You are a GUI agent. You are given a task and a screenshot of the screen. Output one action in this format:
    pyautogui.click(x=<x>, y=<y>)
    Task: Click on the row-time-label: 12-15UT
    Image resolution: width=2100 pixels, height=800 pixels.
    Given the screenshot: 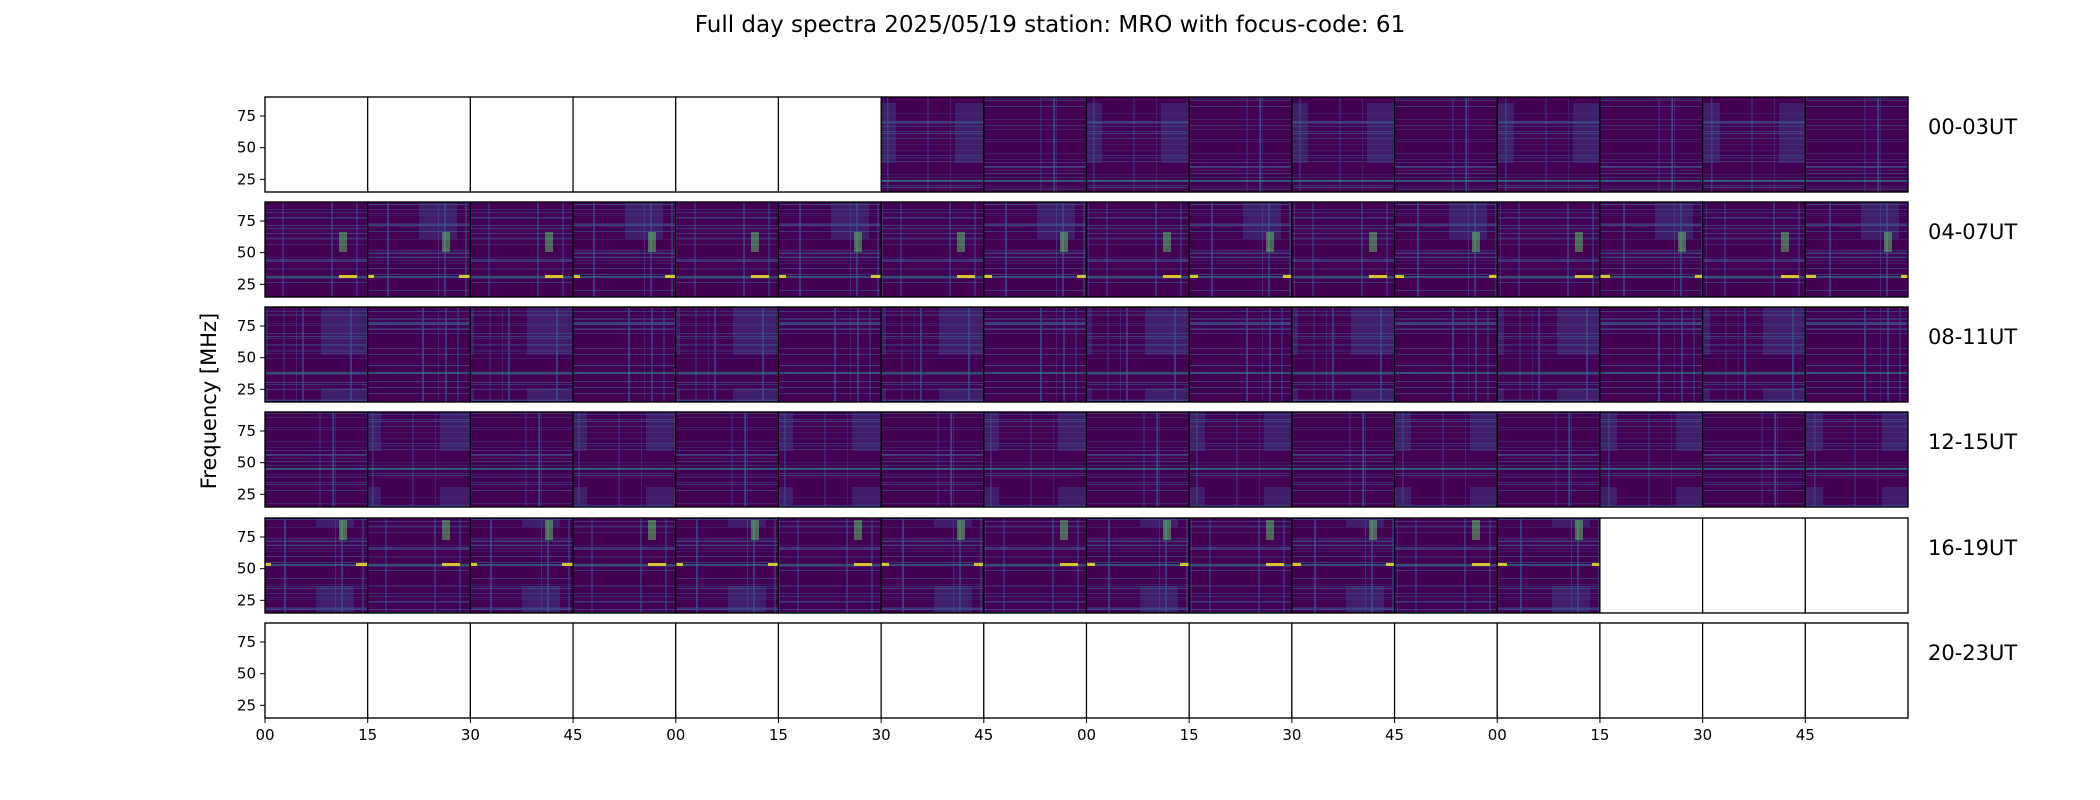 What is the action you would take?
    pyautogui.click(x=1972, y=442)
    